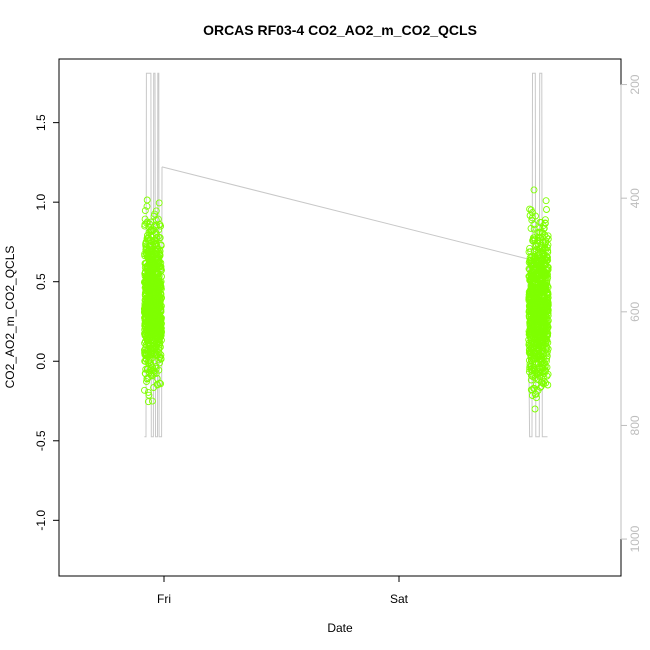 The image size is (650, 650). Describe the element at coordinates (537, 255) in the screenshot. I see `altitude-line` at that location.